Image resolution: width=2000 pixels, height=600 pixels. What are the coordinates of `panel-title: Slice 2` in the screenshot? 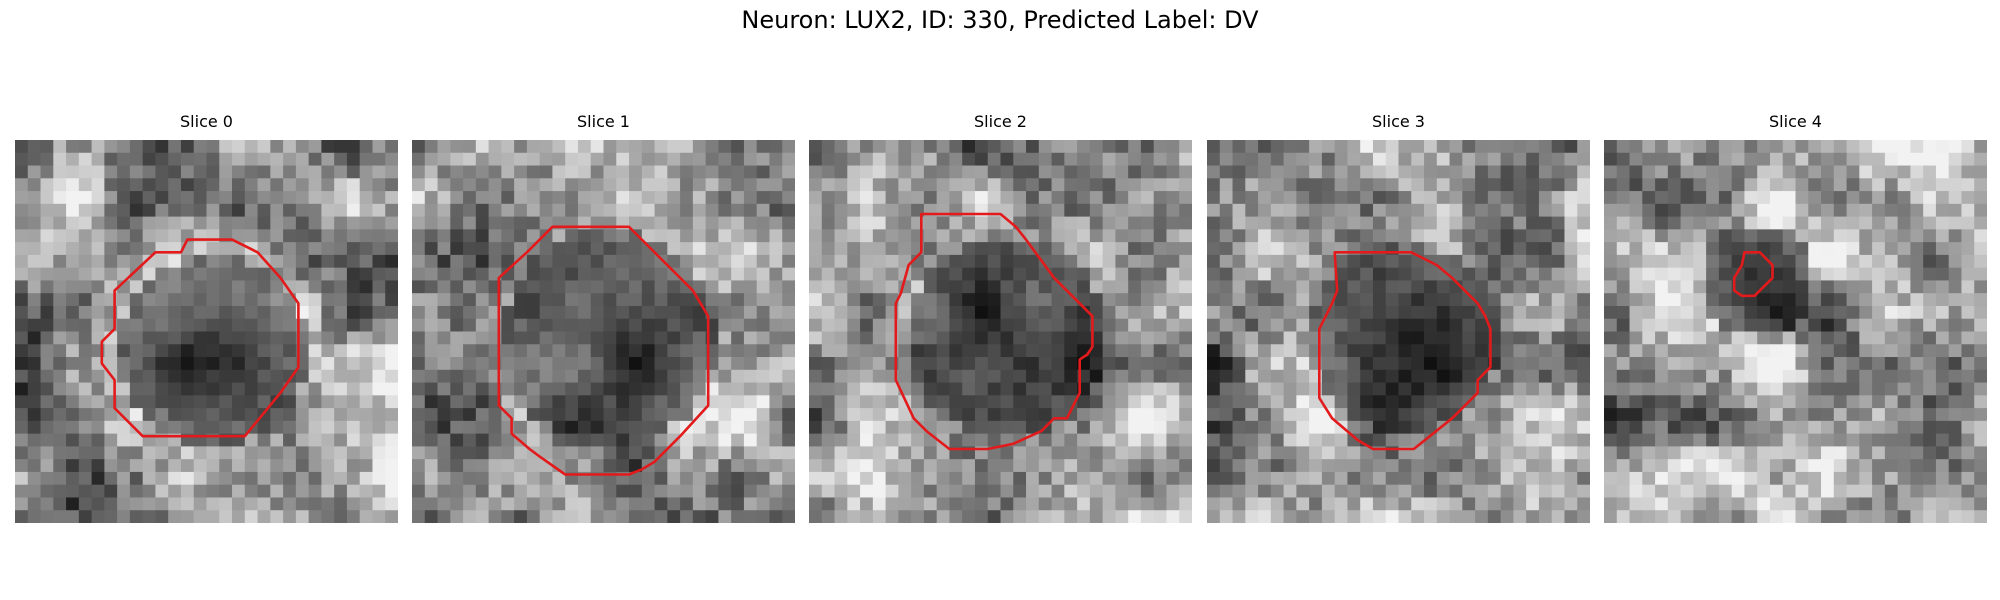 It's located at (1000, 121).